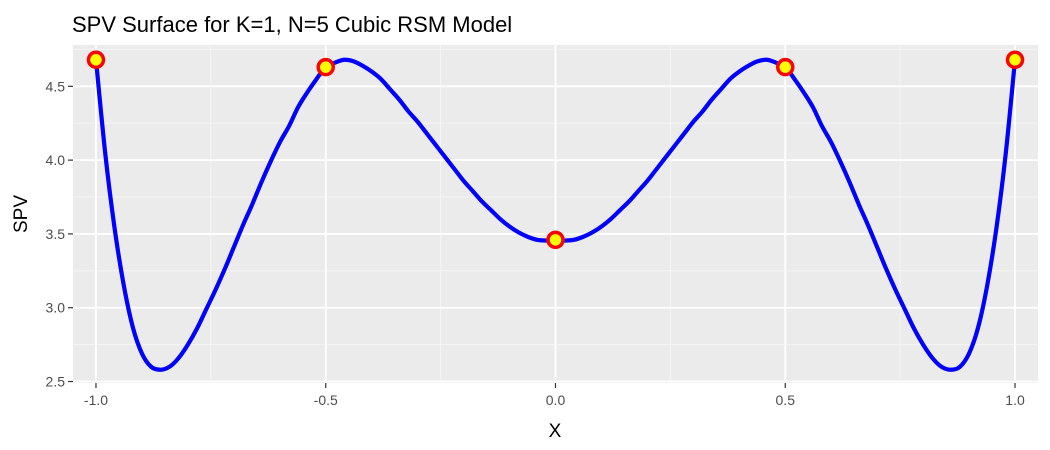 This screenshot has width=1050, height=450. What do you see at coordinates (21, 214) in the screenshot?
I see `y-axis-title: SPV` at bounding box center [21, 214].